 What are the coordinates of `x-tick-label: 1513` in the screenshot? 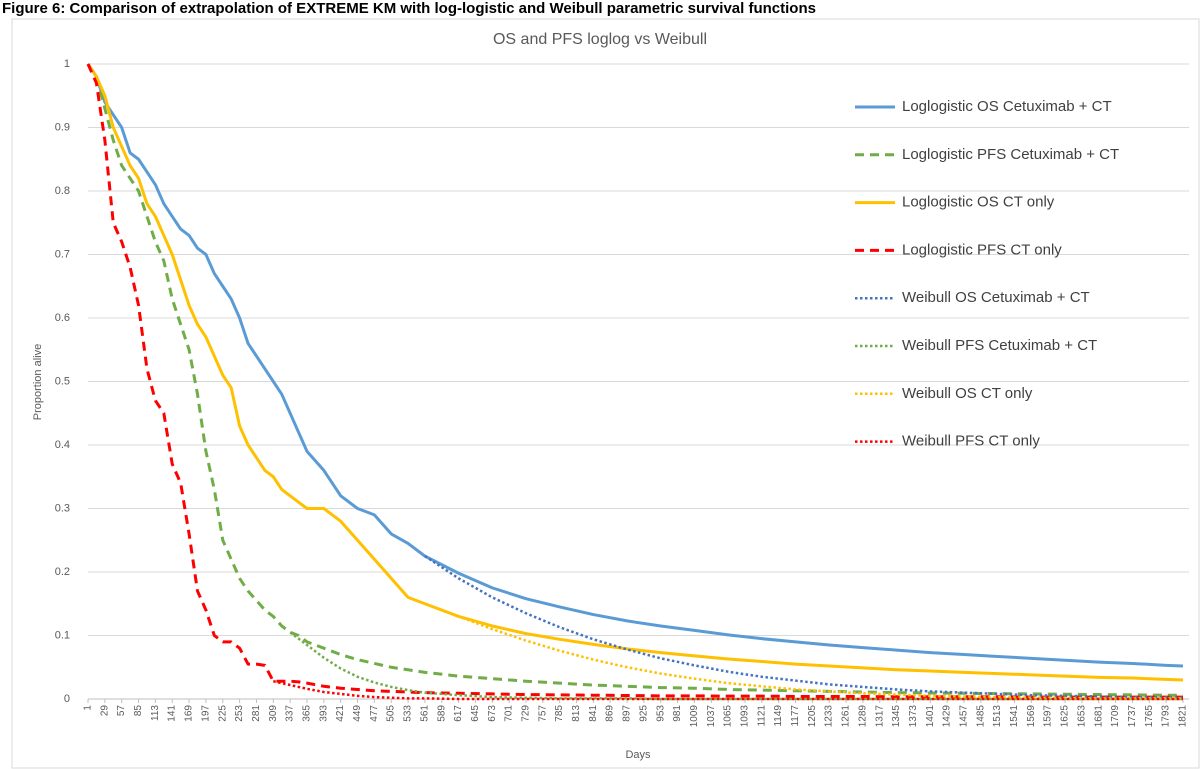 It's located at (997, 716).